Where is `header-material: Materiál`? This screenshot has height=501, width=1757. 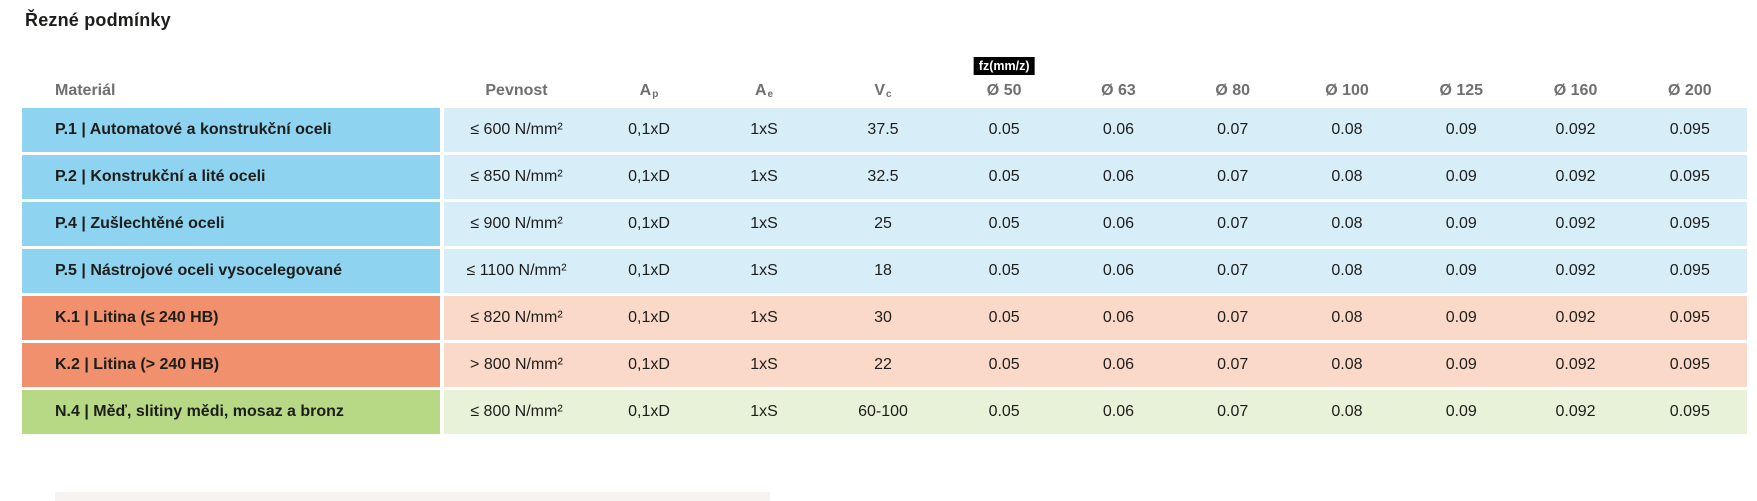
header-material: Materiál is located at coordinates (85, 90).